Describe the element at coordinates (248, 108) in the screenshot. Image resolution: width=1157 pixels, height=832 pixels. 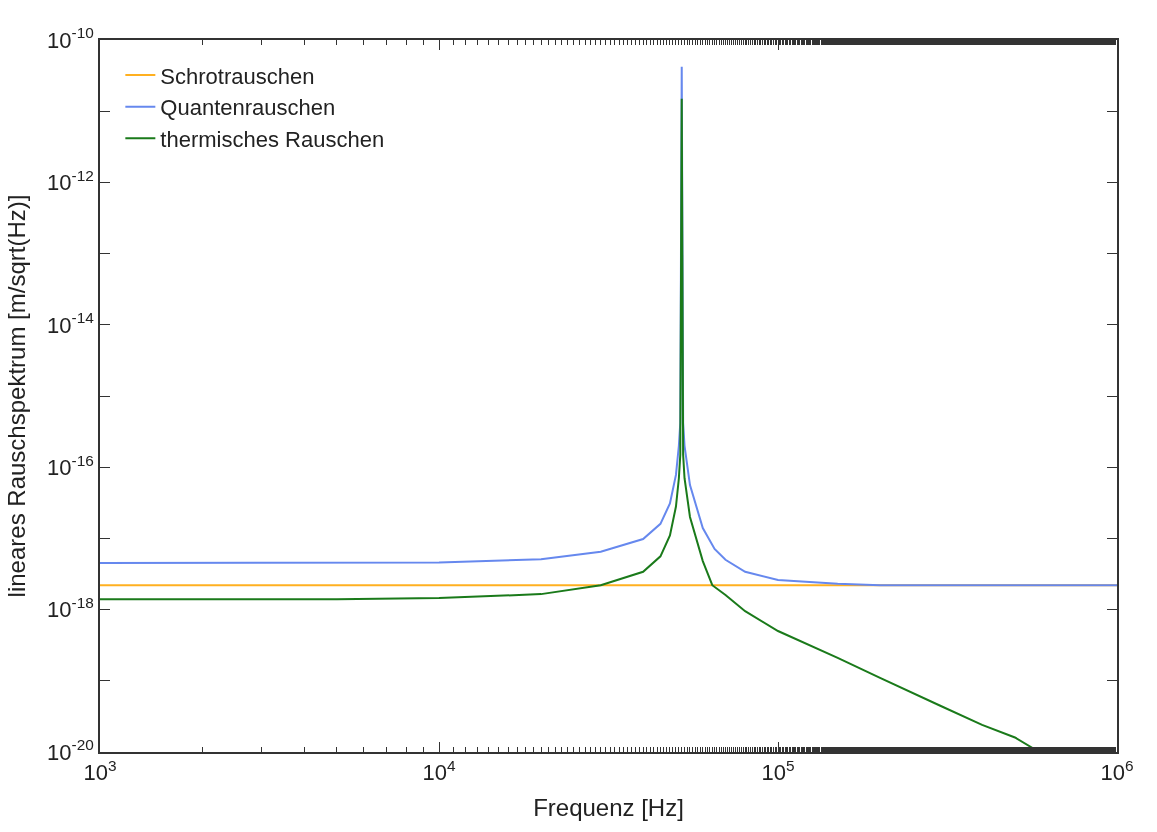
I see `legend-label: Quantenrauschen` at that location.